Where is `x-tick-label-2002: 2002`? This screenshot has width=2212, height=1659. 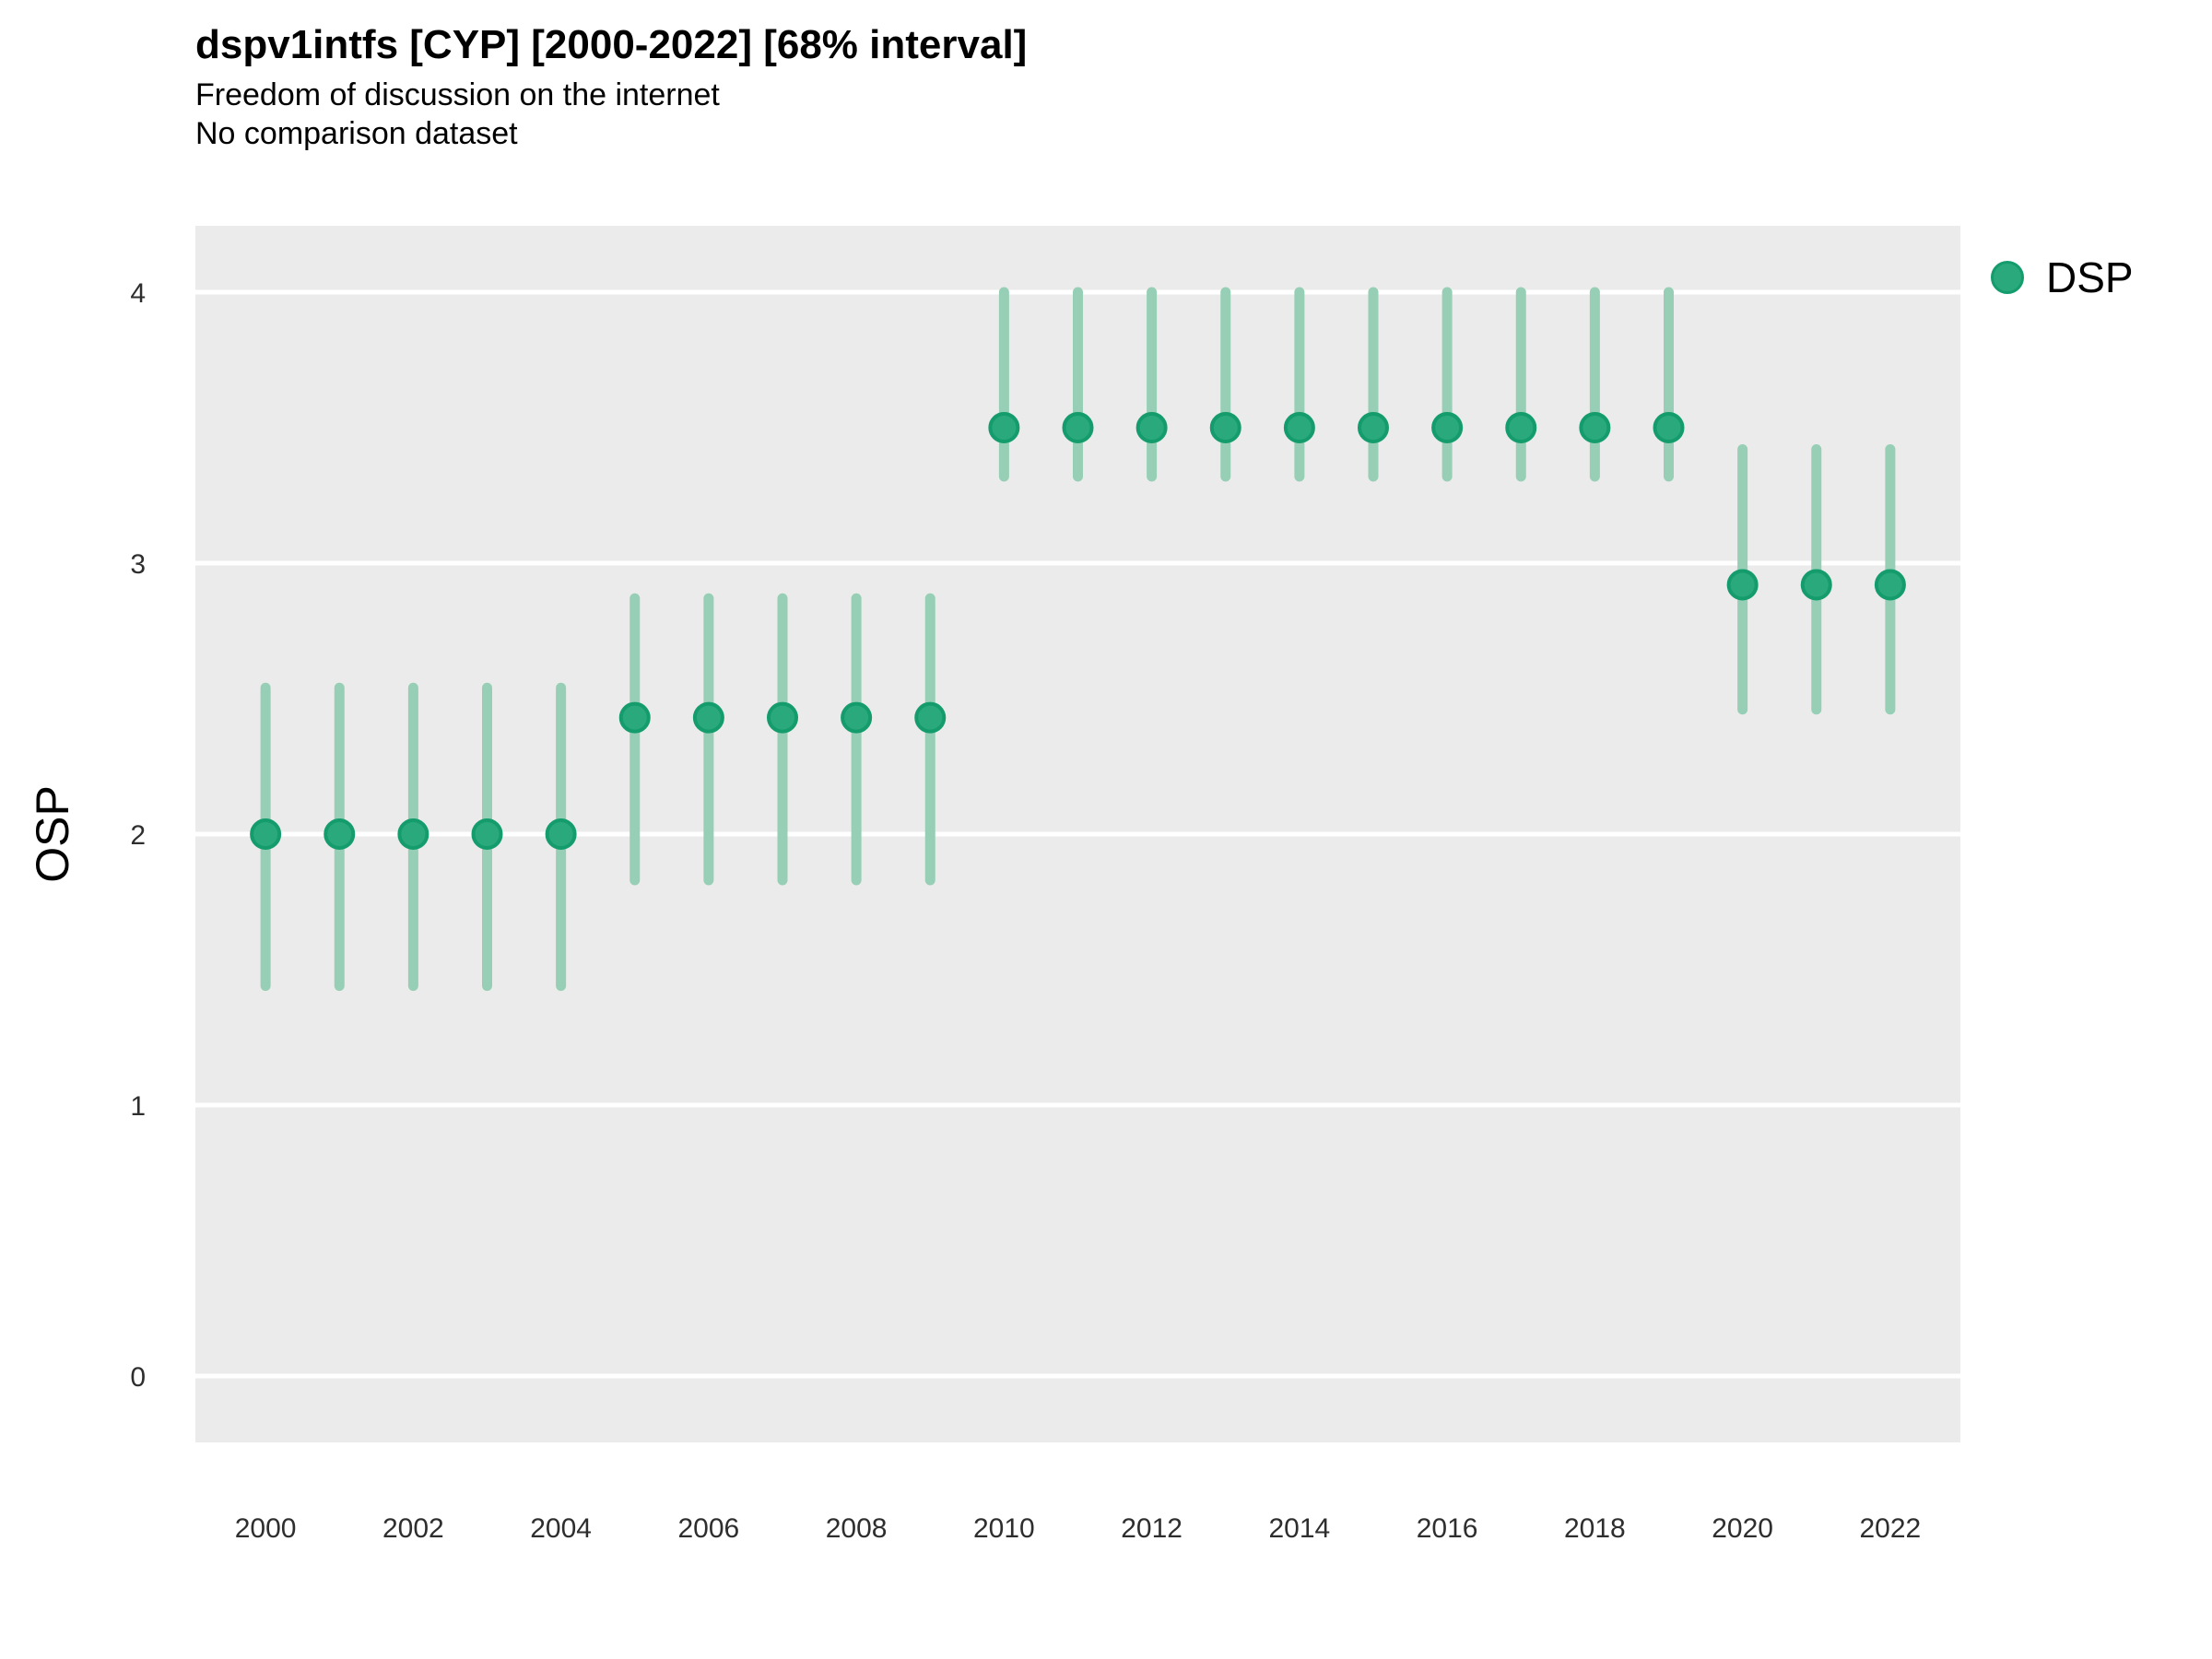 x-tick-label-2002: 2002 is located at coordinates (413, 1528).